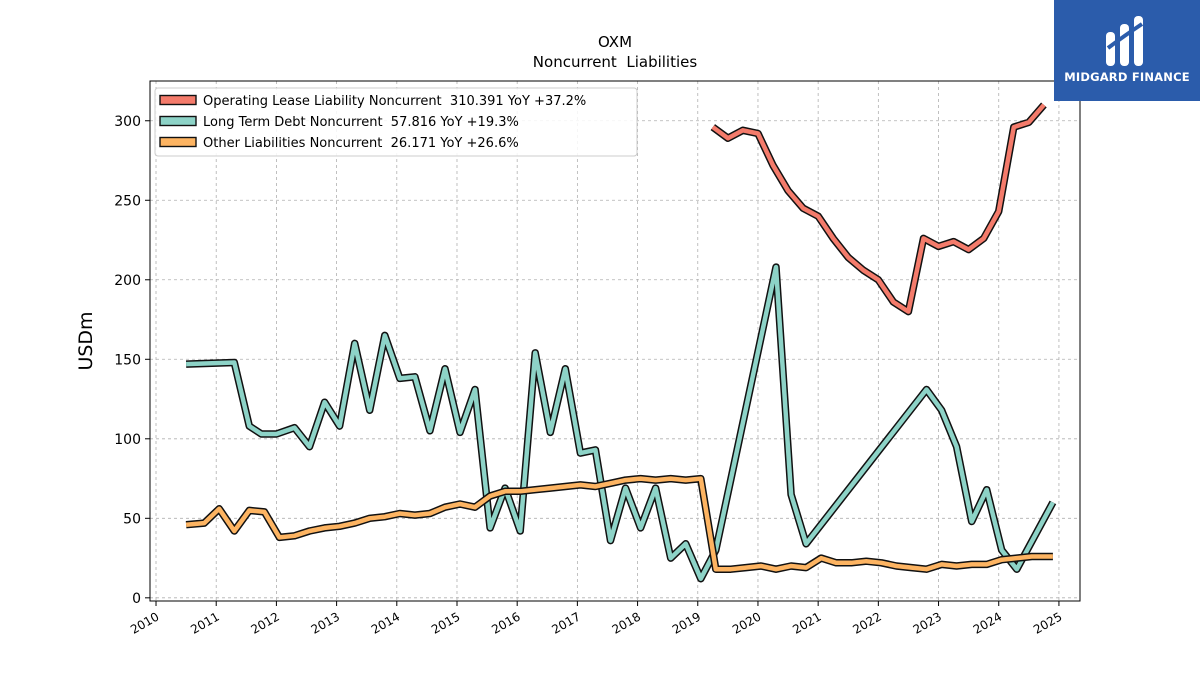 This screenshot has width=1200, height=675. What do you see at coordinates (615, 42) in the screenshot?
I see `chart-title: OXM` at bounding box center [615, 42].